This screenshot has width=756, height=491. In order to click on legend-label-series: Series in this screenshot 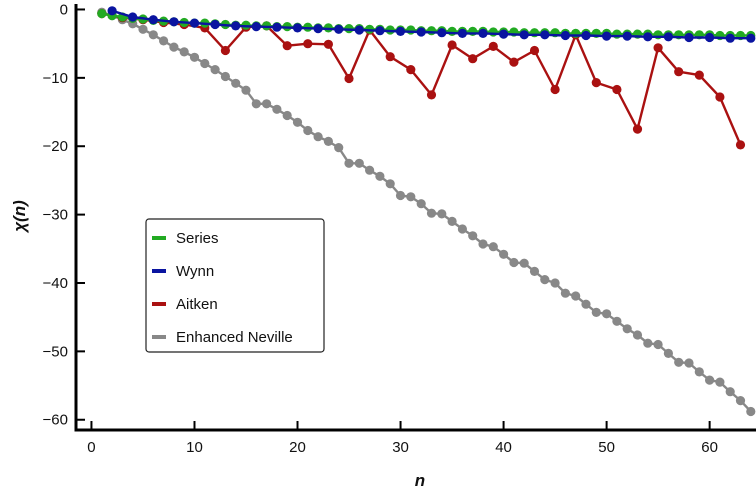, I will do `click(197, 238)`.